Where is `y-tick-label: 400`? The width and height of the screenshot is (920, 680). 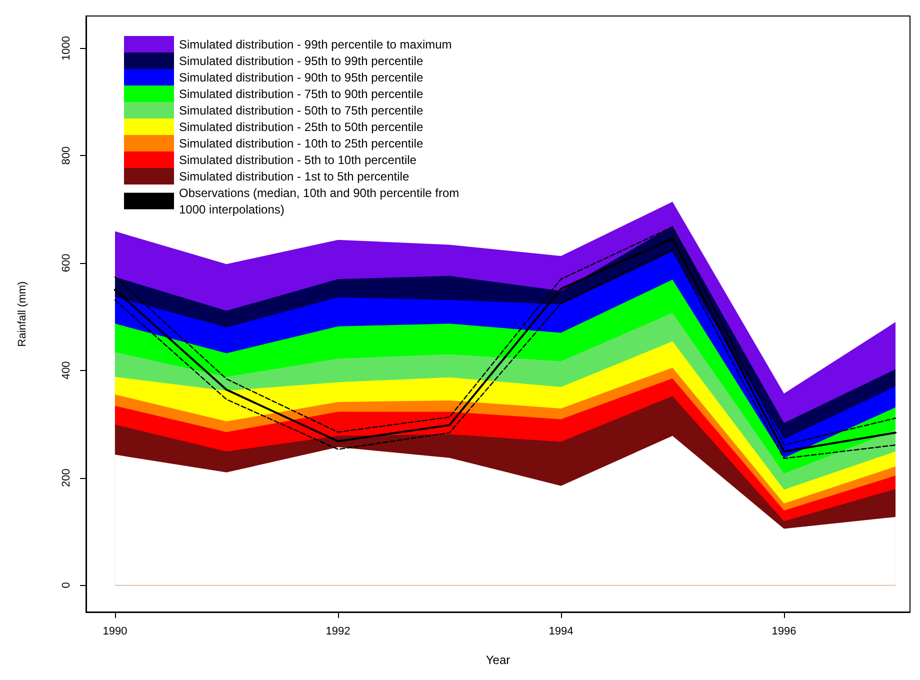
y-tick-label: 400 is located at coordinates (66, 370).